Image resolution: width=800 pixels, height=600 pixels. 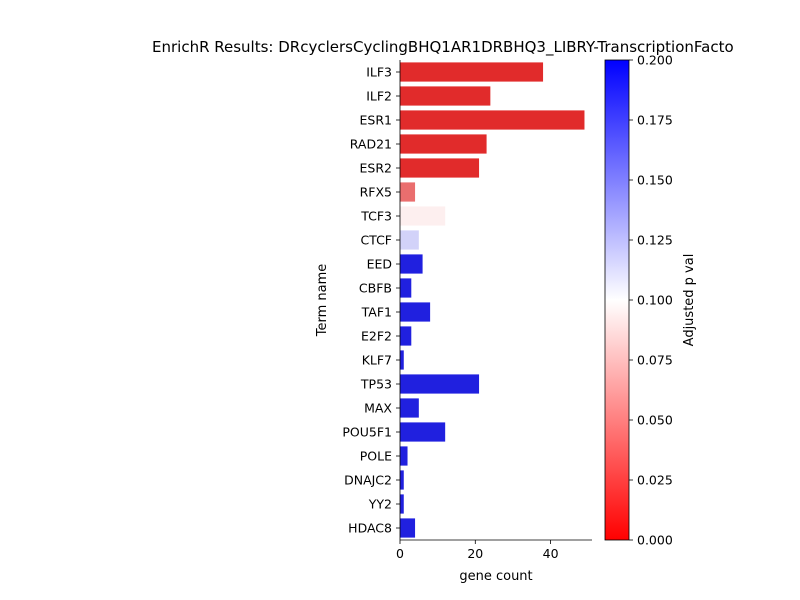 What do you see at coordinates (379, 72) in the screenshot?
I see `y-tick-label: ILF3` at bounding box center [379, 72].